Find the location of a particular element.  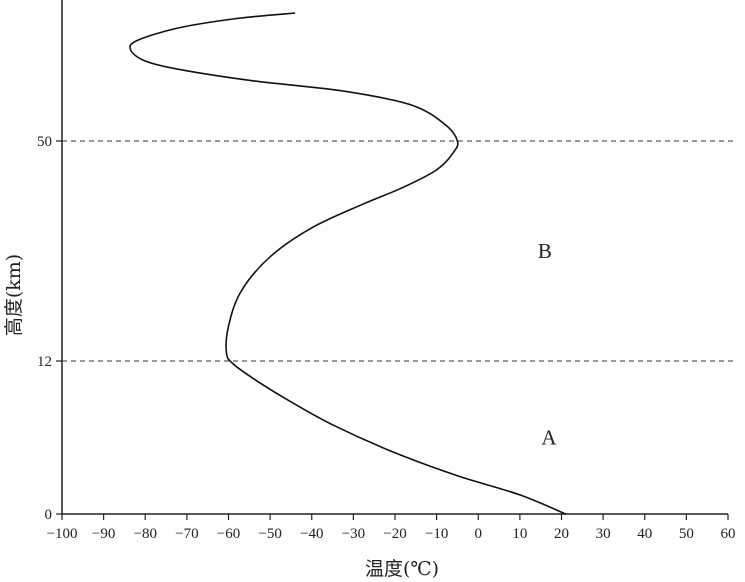

x-tick-label: −20 is located at coordinates (394, 534).